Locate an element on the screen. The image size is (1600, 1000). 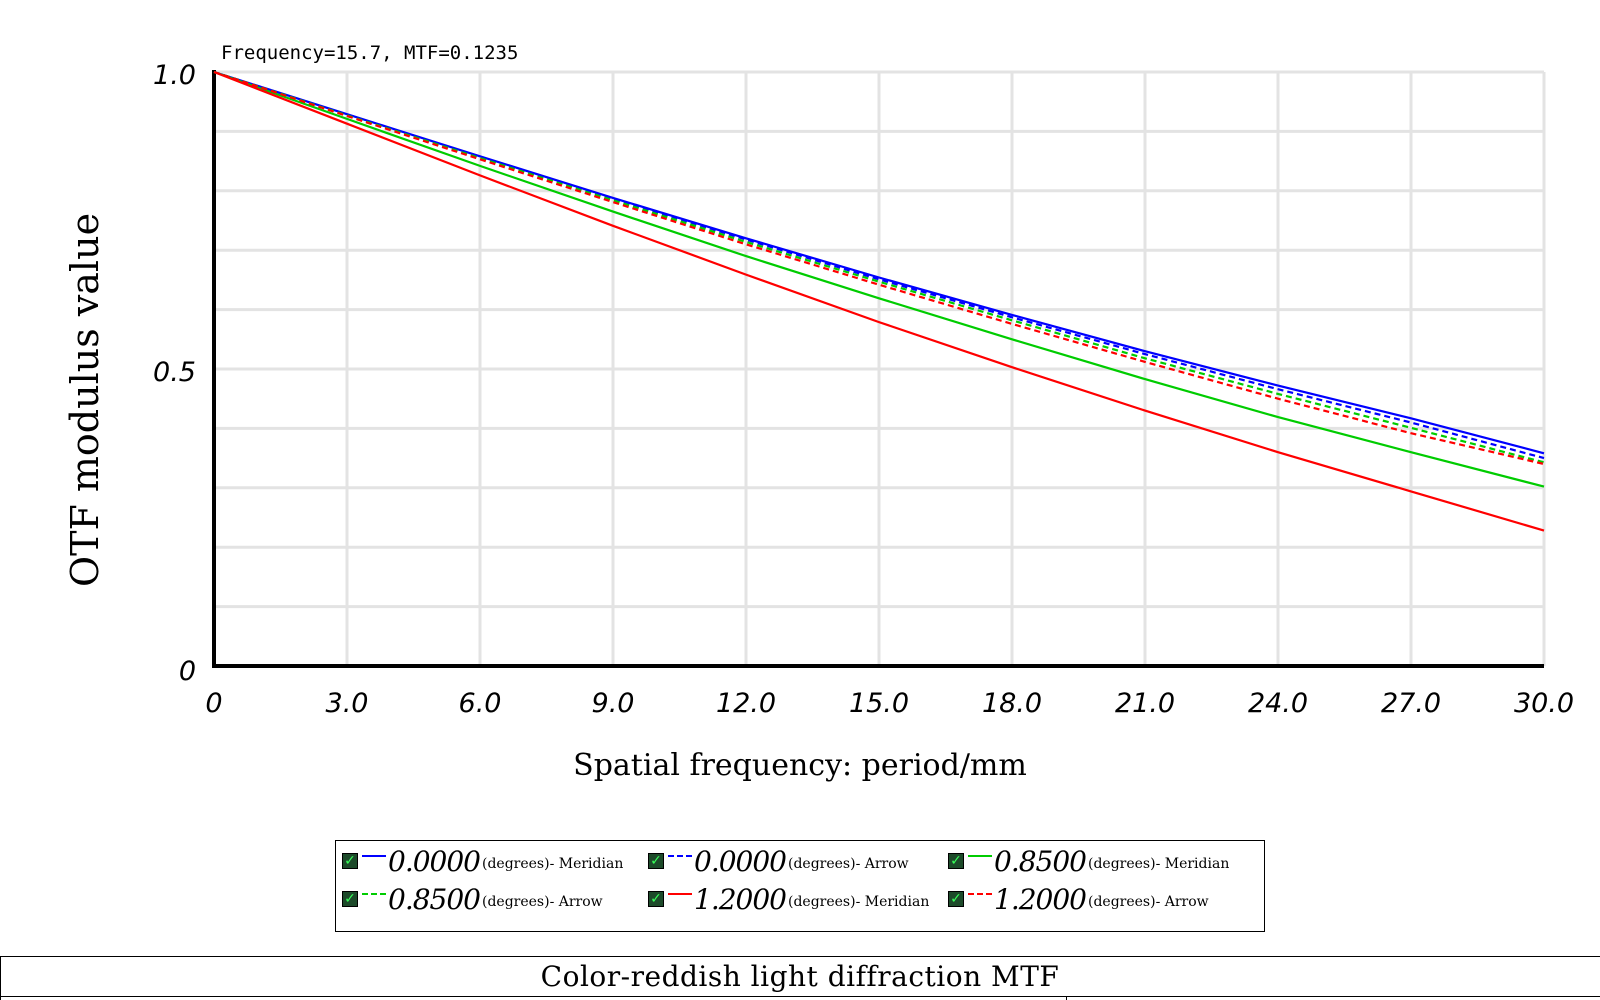
x-tick-label: 24.0 is located at coordinates (1278, 703).